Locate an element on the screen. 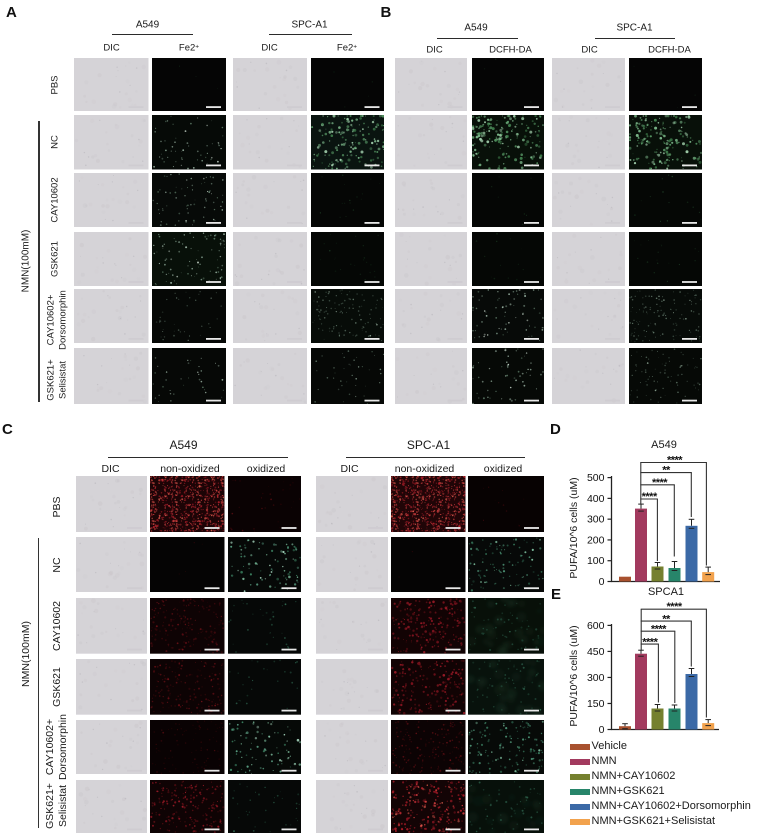 Image resolution: width=758 pixels, height=835 pixels. svg-text: 100 is located at coordinates (596, 561).